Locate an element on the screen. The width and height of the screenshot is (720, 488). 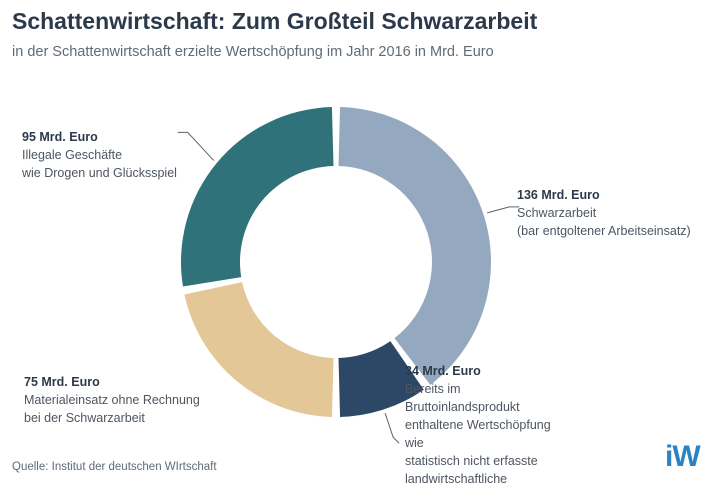
leader-line-illegal is located at coordinates (196, 146).